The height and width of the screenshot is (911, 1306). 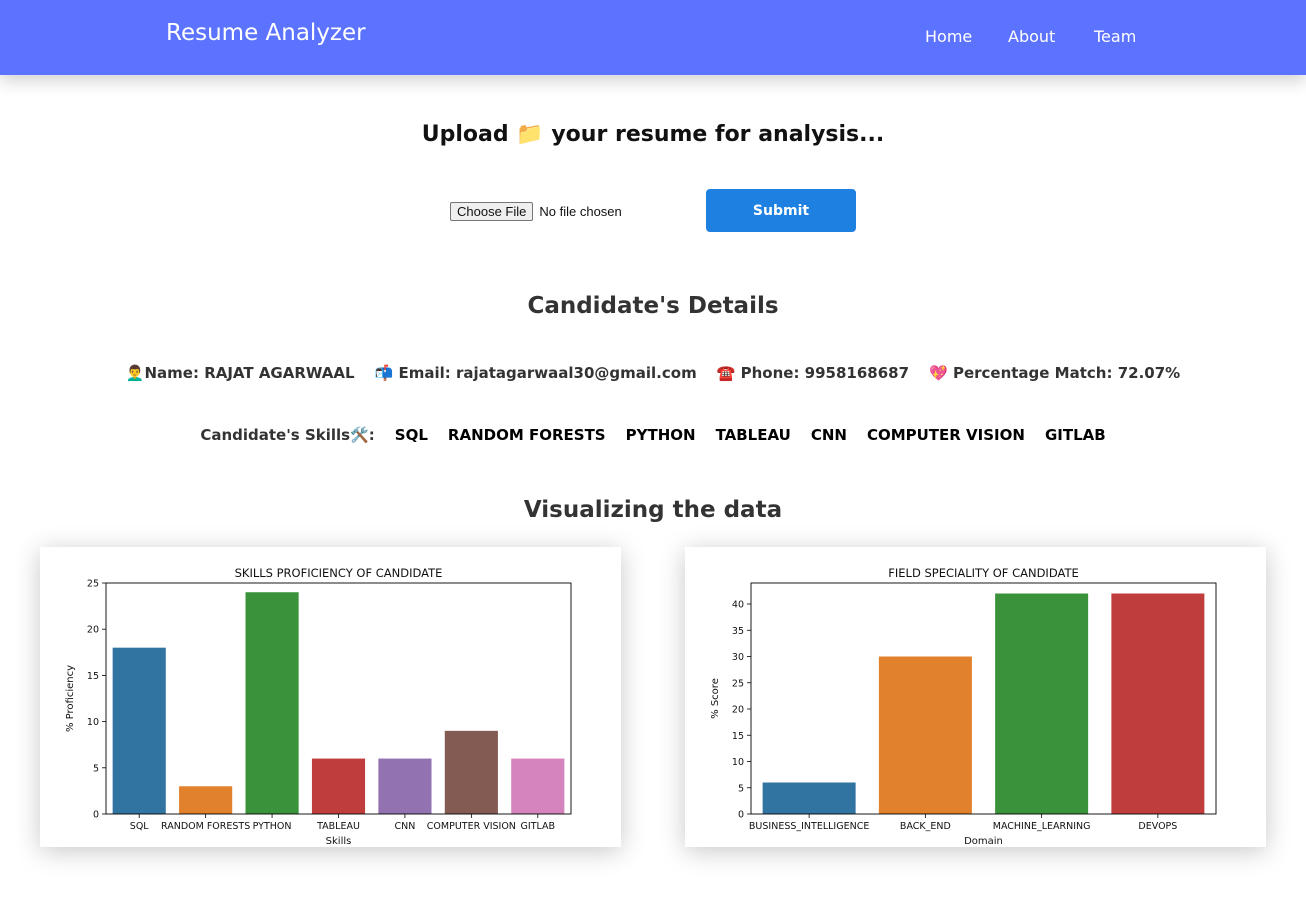 What do you see at coordinates (946, 435) in the screenshot?
I see `skill-item: COMPUTER VISION` at bounding box center [946, 435].